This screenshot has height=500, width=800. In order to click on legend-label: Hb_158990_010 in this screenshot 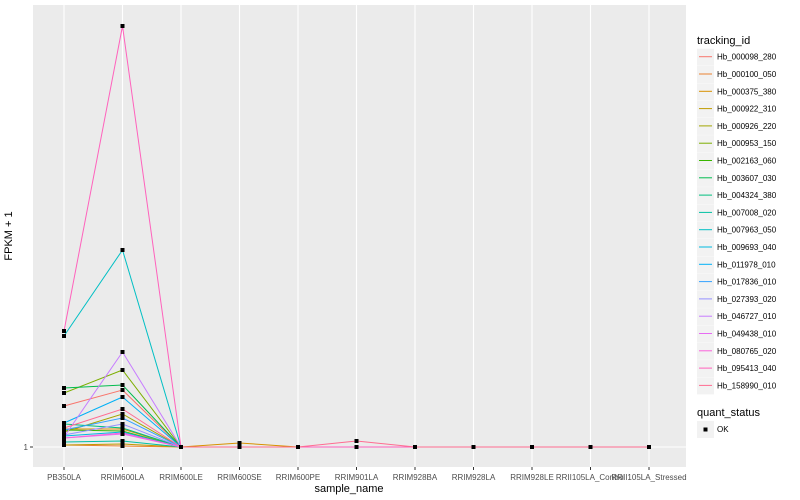, I will do `click(747, 385)`.